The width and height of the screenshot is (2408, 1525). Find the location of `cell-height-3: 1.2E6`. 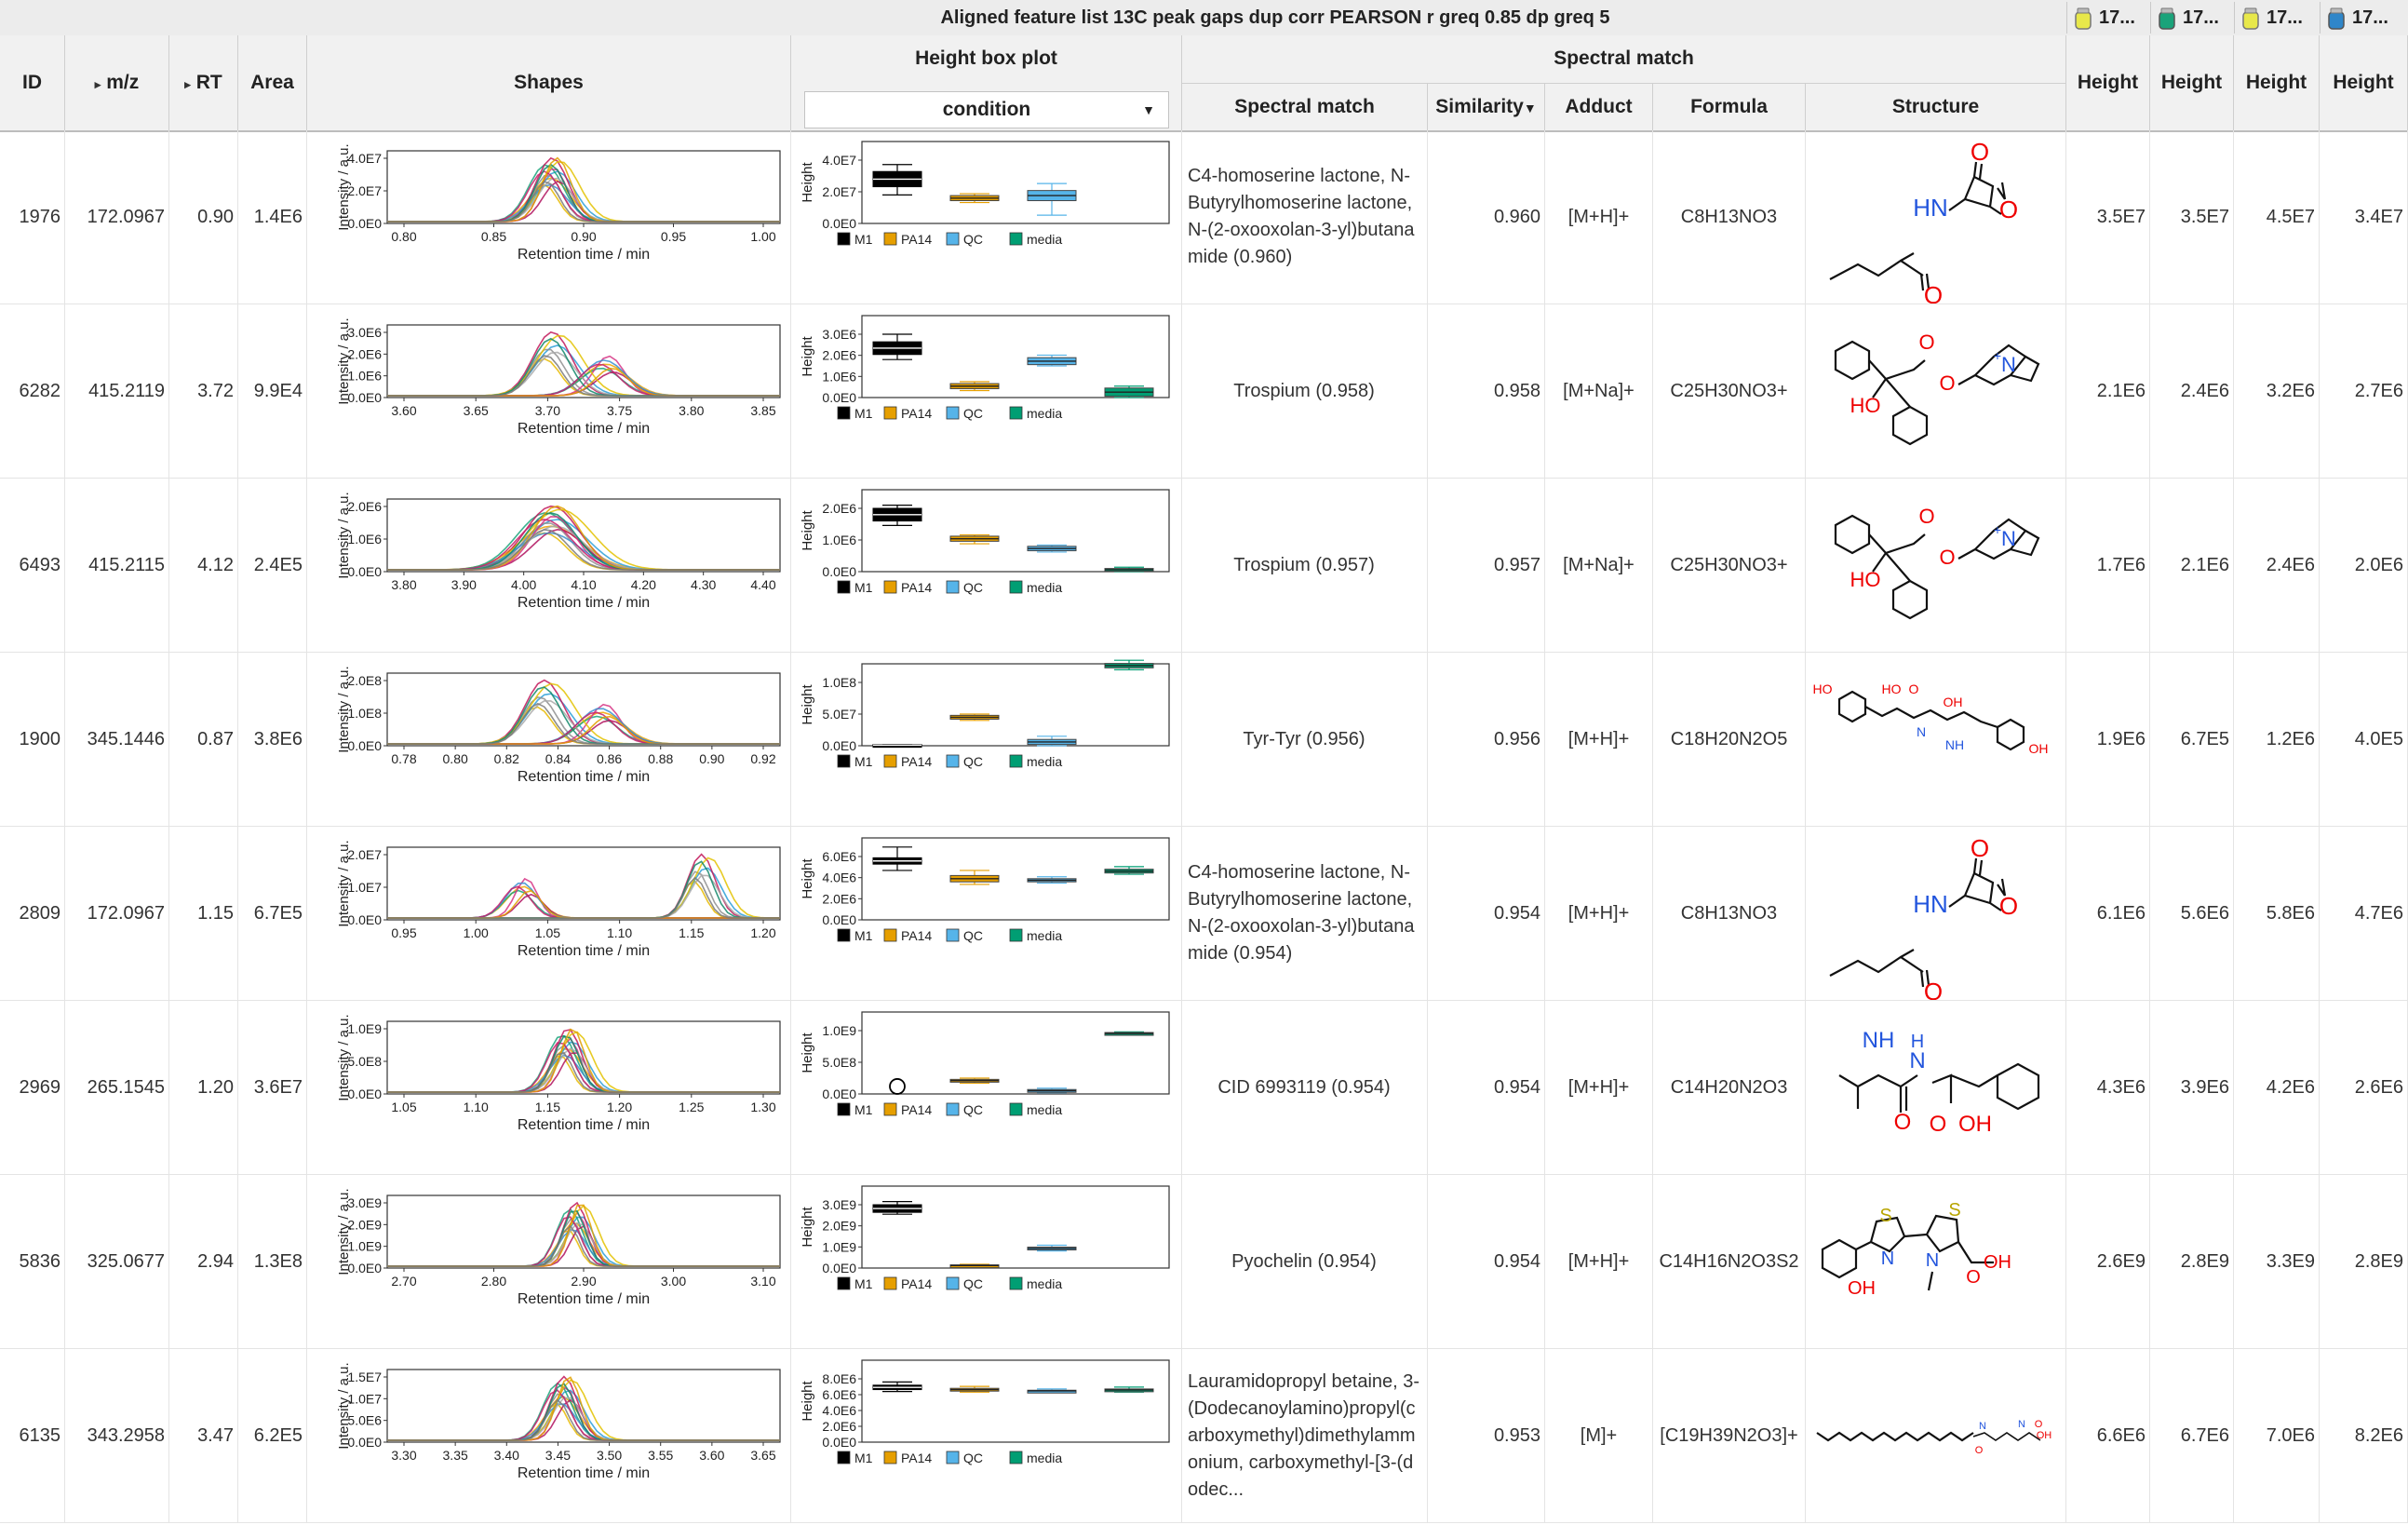

cell-height-3: 1.2E6 is located at coordinates (2277, 739).